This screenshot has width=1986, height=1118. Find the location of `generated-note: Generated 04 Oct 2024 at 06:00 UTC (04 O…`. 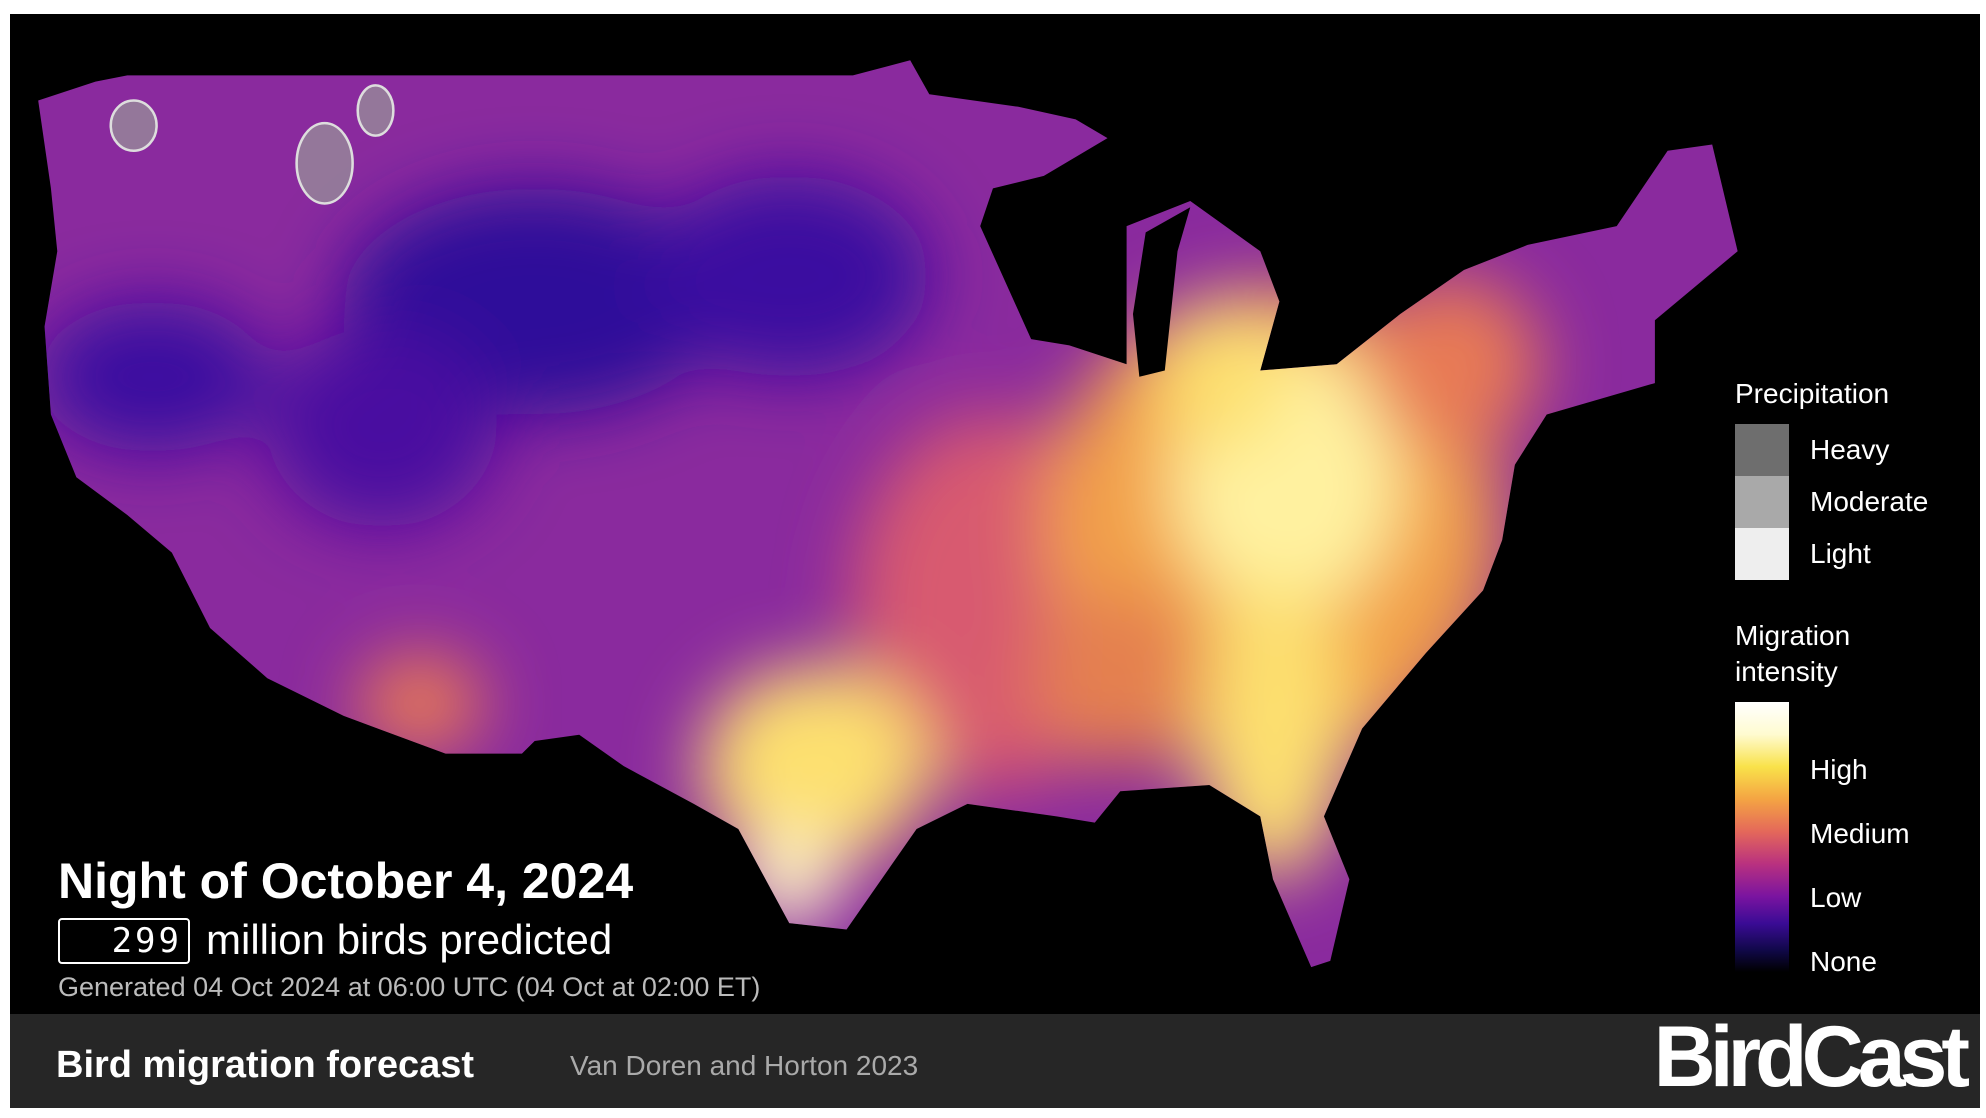

generated-note: Generated 04 Oct 2024 at 06:00 UTC (04 O… is located at coordinates (409, 987).